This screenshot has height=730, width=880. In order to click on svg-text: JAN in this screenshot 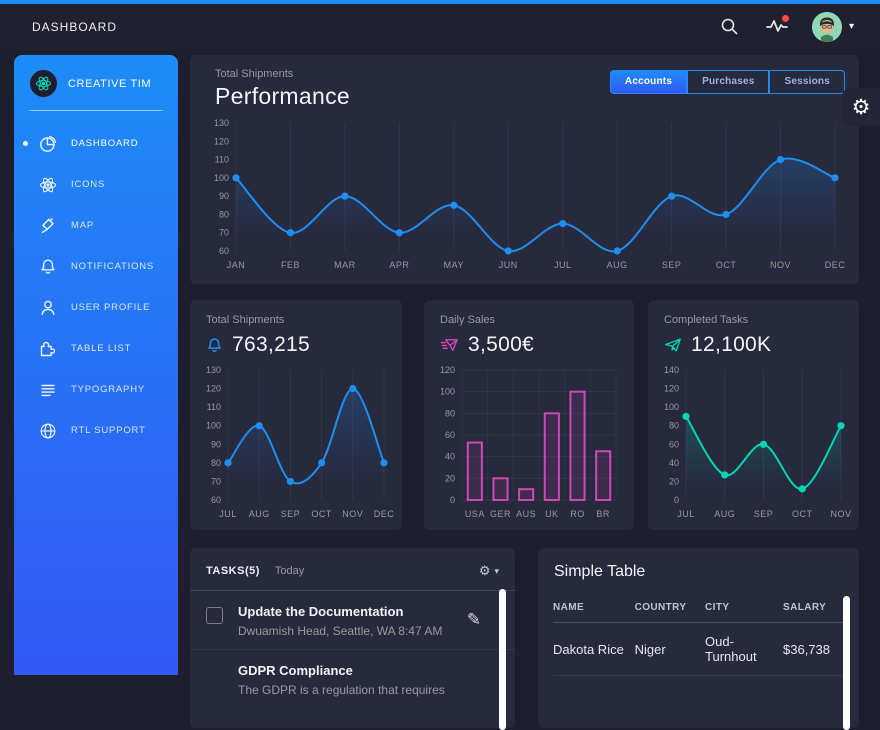, I will do `click(236, 265)`.